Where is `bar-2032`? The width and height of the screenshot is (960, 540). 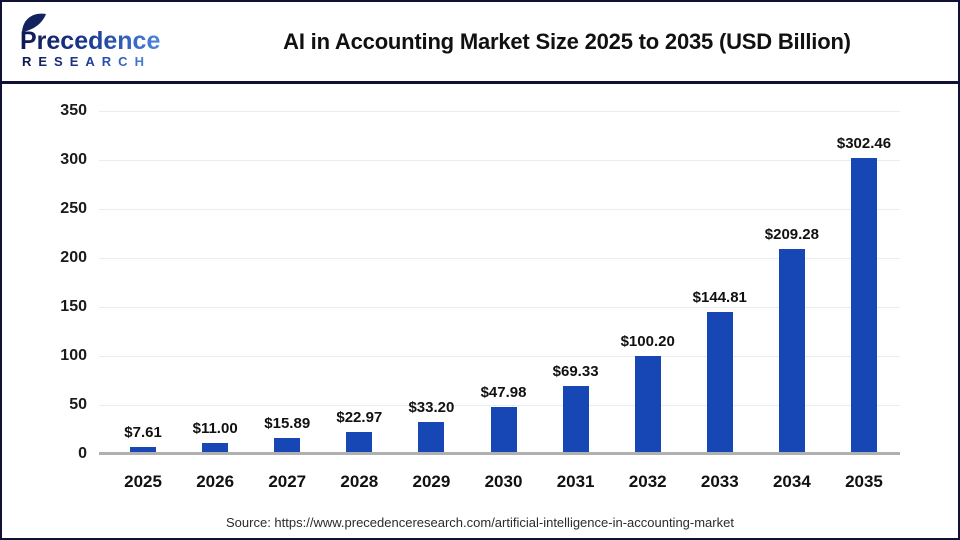 bar-2032 is located at coordinates (647, 404).